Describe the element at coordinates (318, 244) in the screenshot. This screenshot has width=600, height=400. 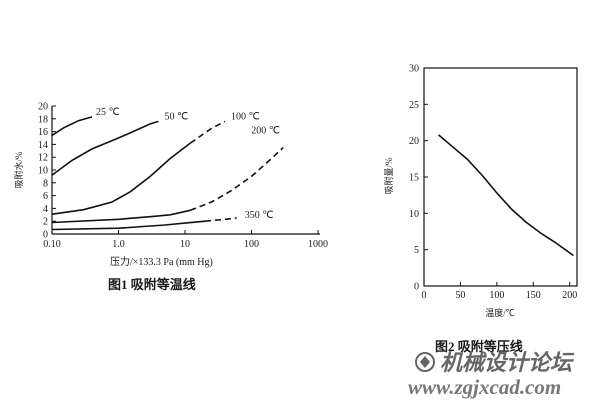
I see `chart1-x-tick-label: 1000` at that location.